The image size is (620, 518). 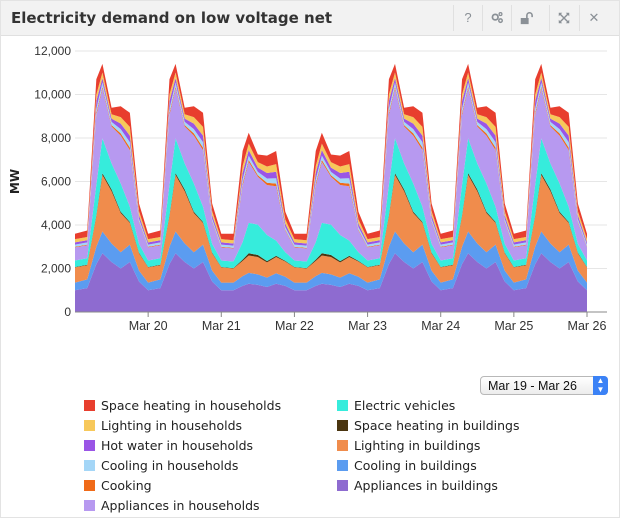 What do you see at coordinates (180, 505) in the screenshot?
I see `legend-label: Appliances in households` at bounding box center [180, 505].